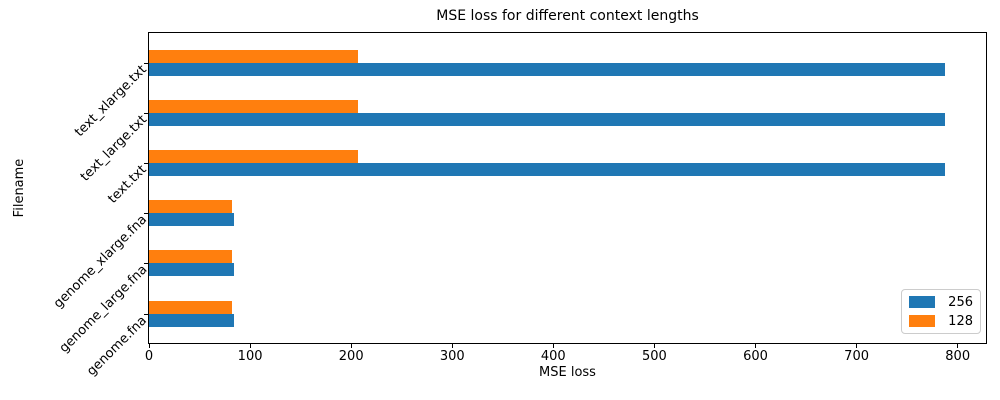  I want to click on bar-256-text_large.txt, so click(547, 119).